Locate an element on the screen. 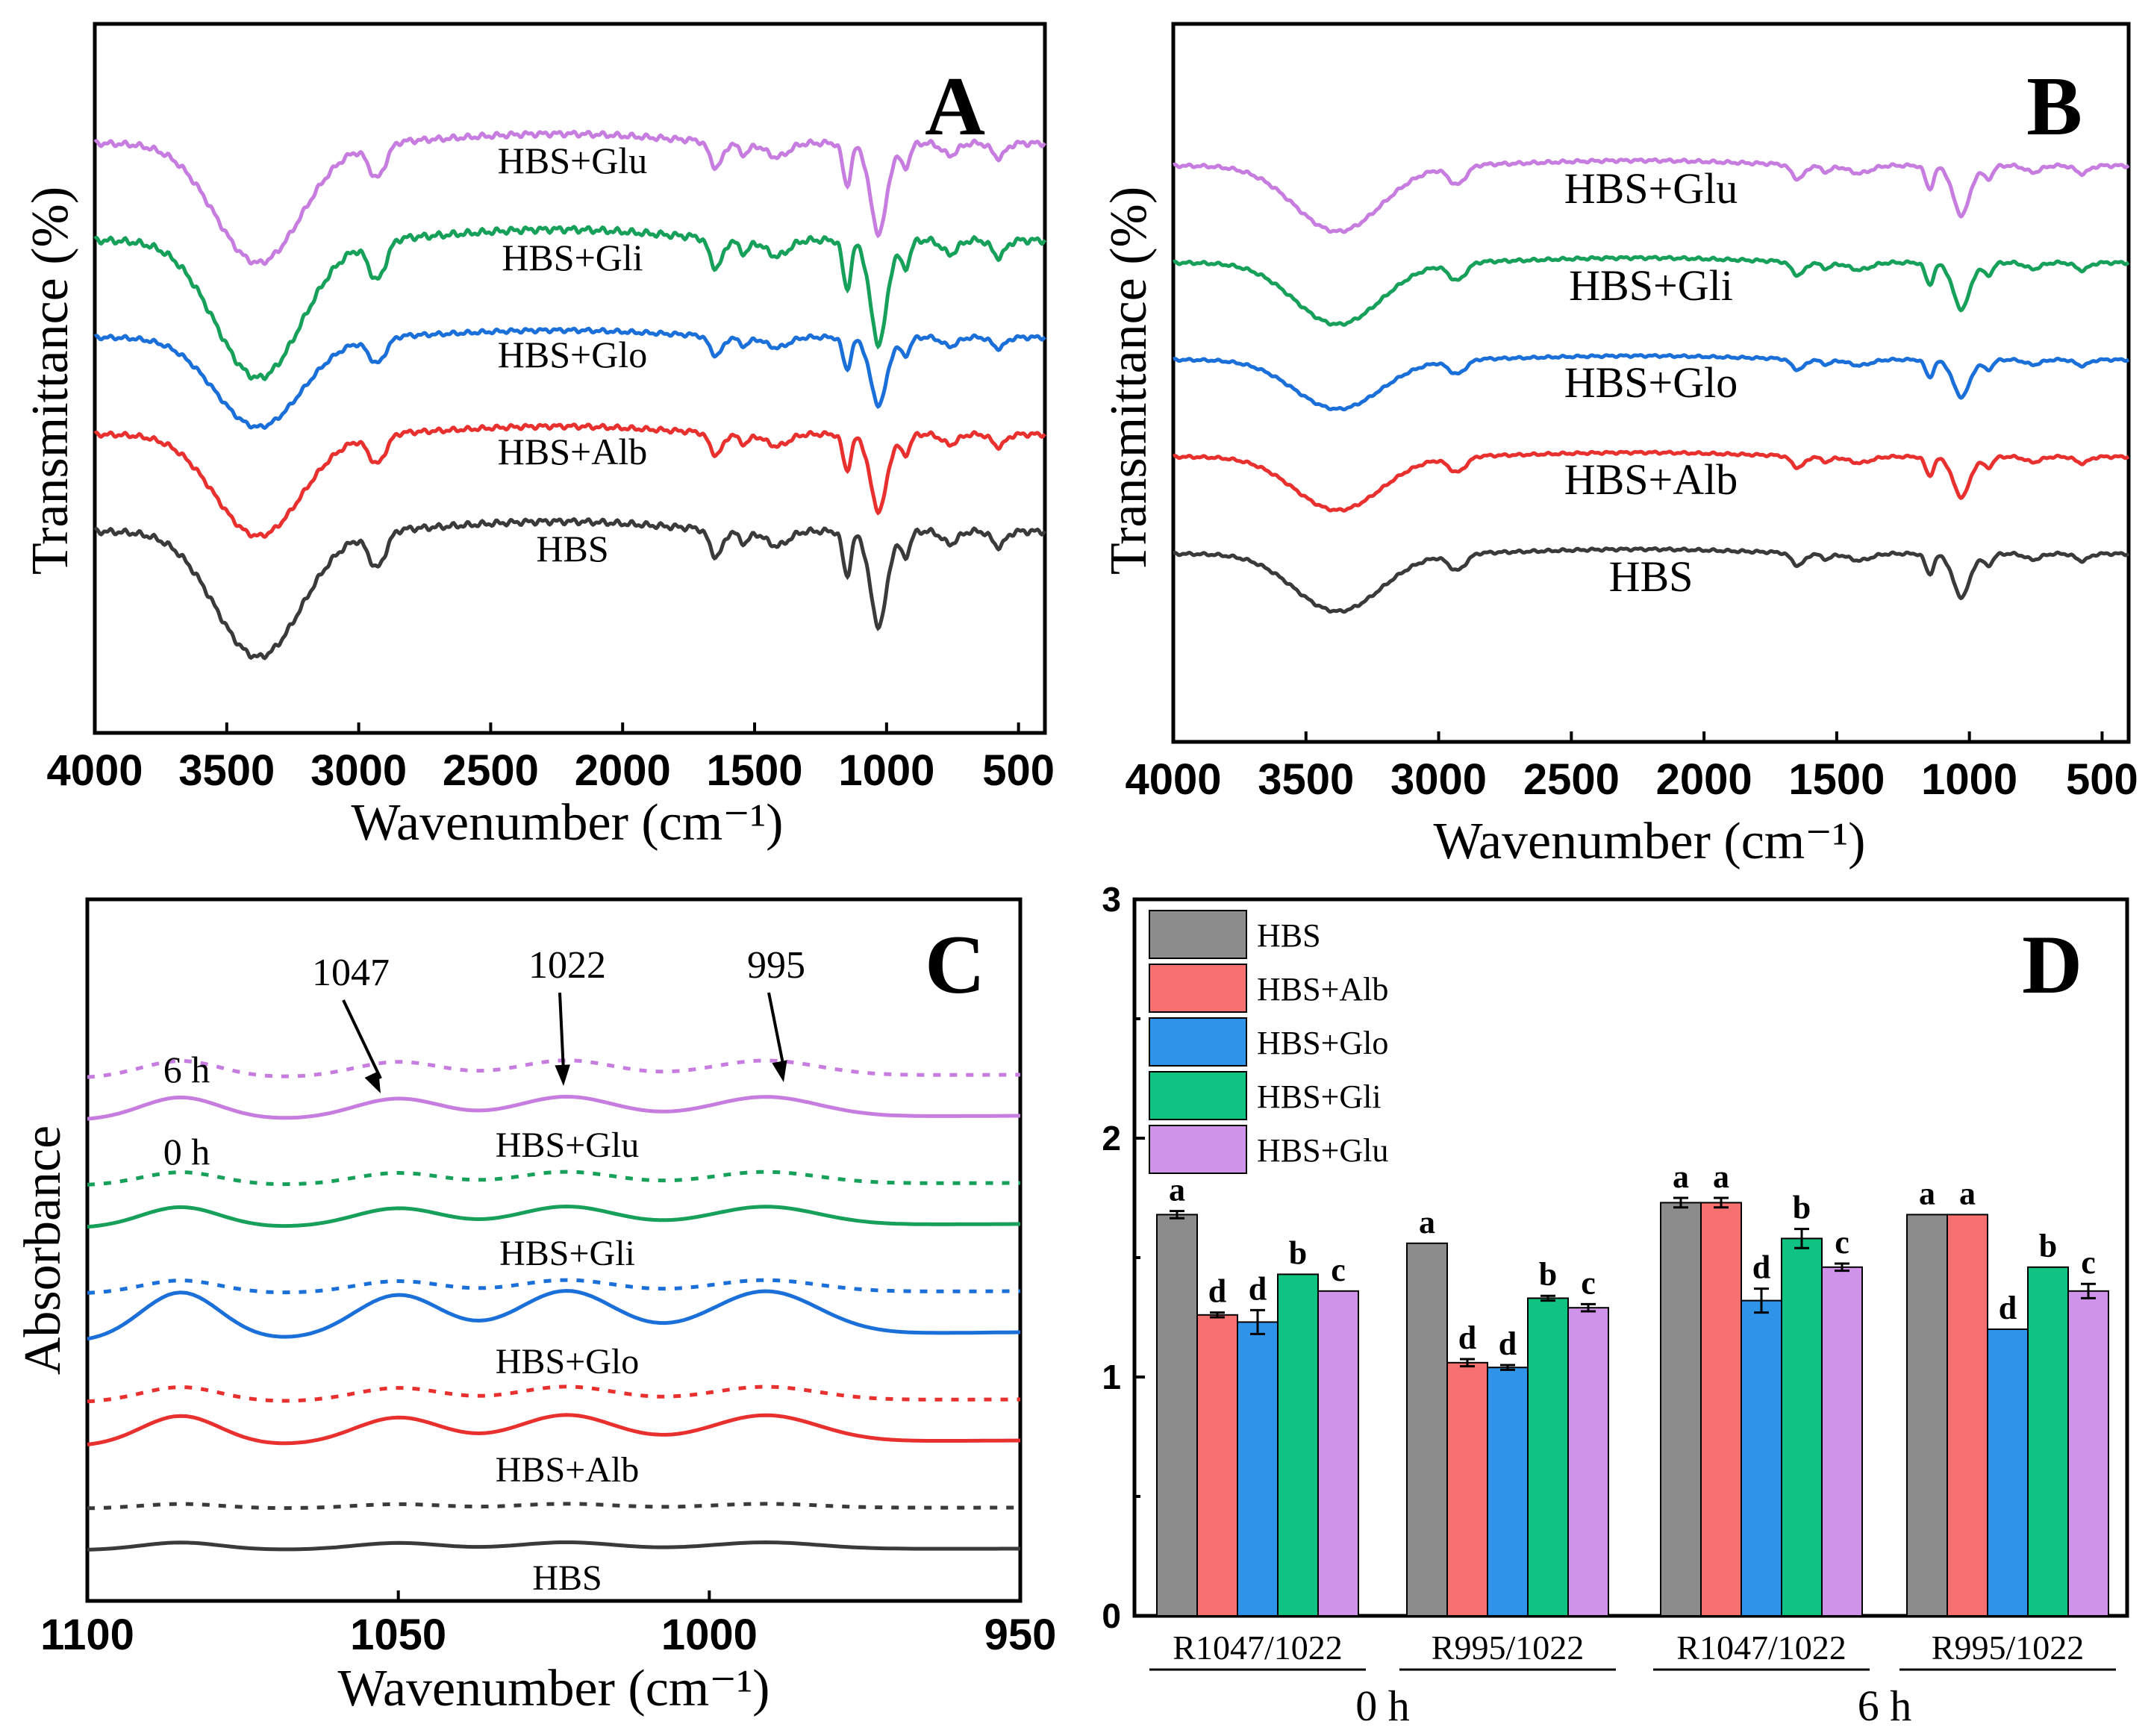 The image size is (2154, 1736). panel-b-xtick-label: 1500 is located at coordinates (1836, 780).